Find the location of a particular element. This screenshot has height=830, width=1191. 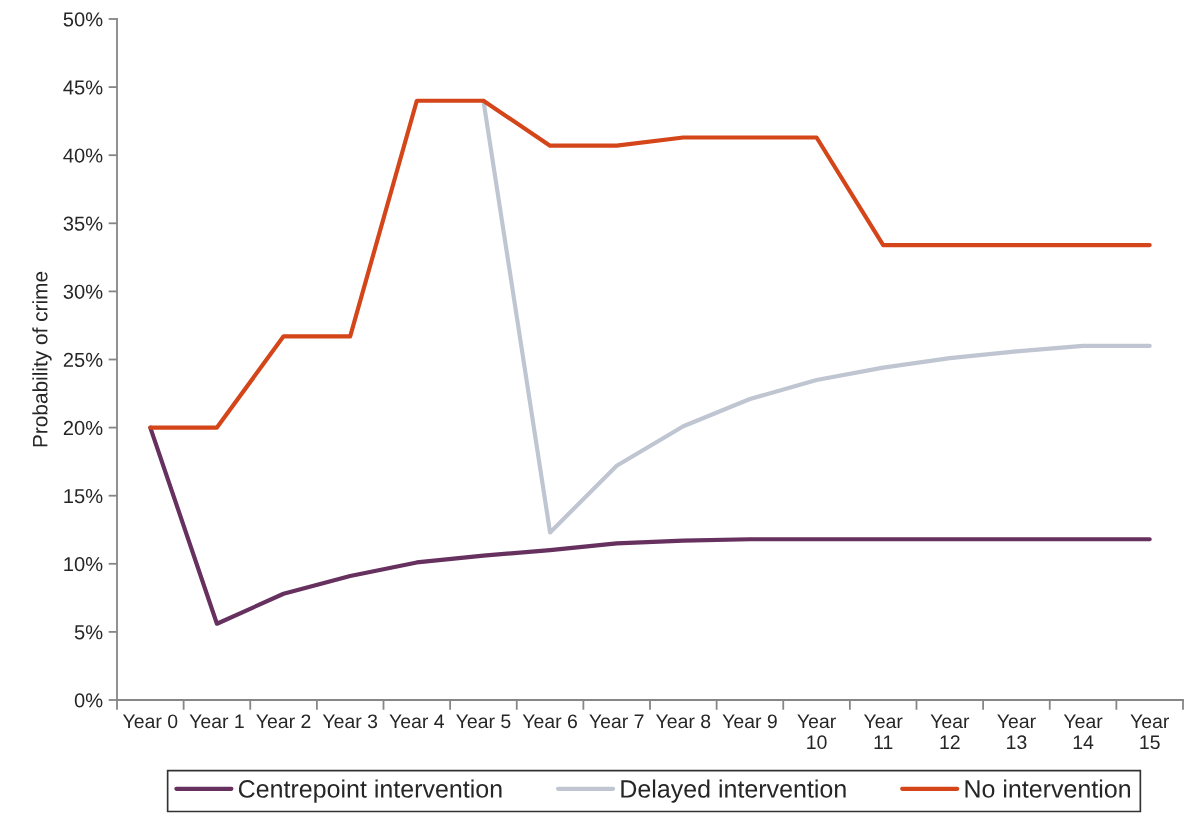

x-tick-label: Year 6 is located at coordinates (549, 721).